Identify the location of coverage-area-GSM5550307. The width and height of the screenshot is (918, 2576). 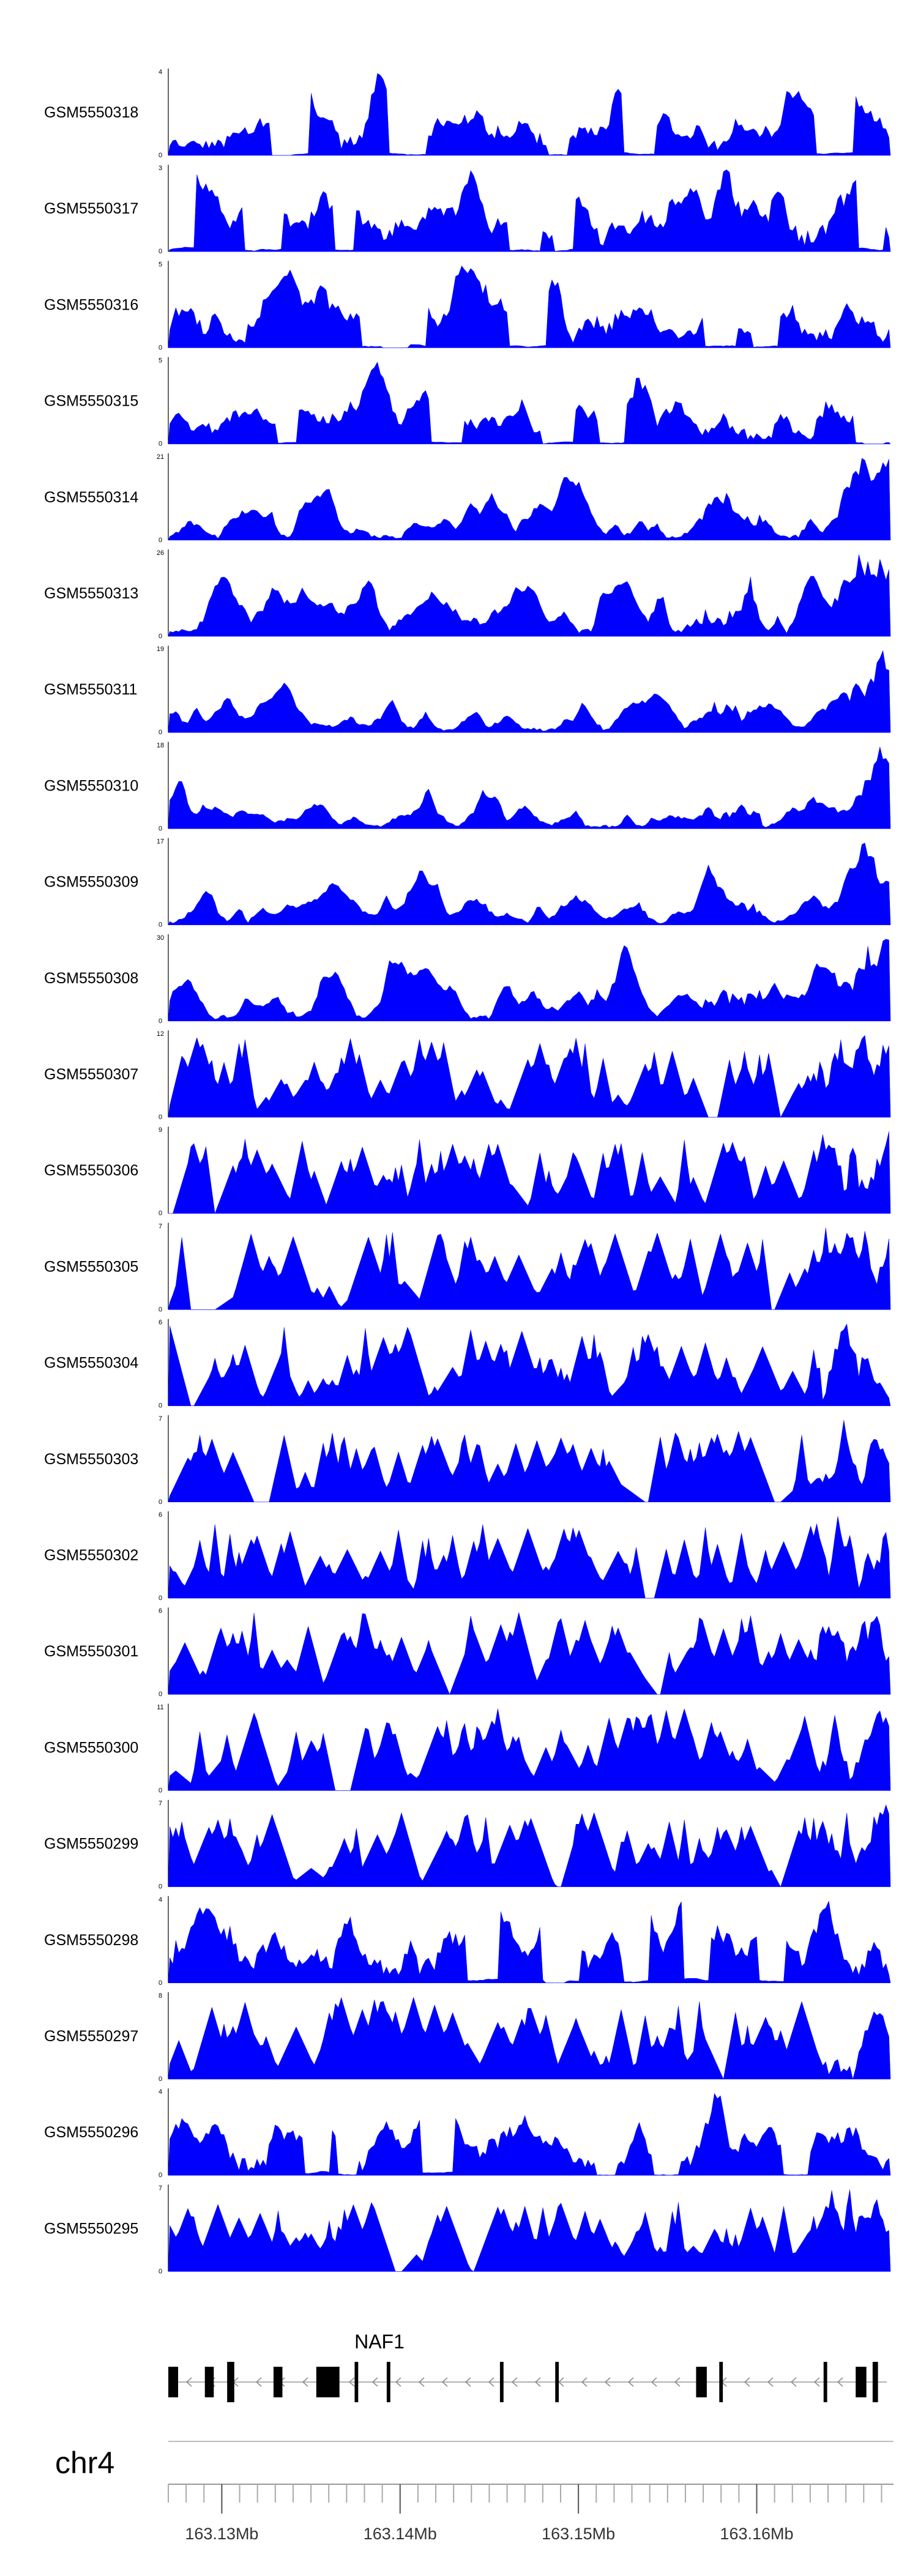
(529, 1076).